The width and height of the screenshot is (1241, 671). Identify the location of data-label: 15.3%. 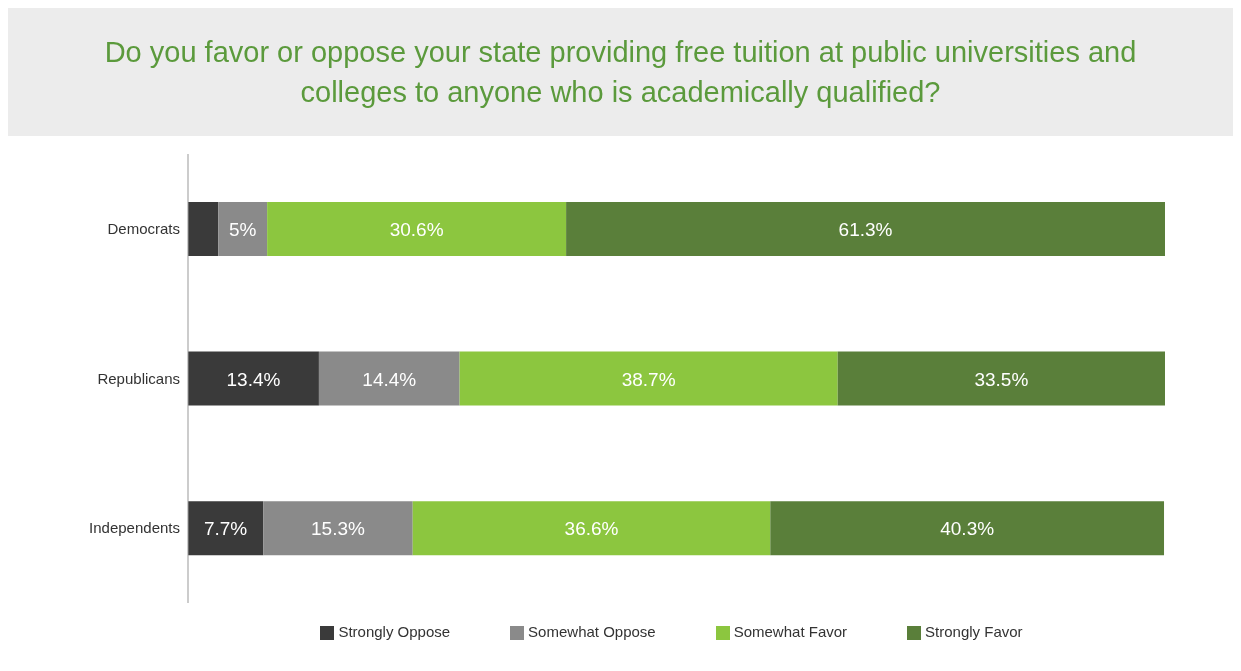
(338, 529).